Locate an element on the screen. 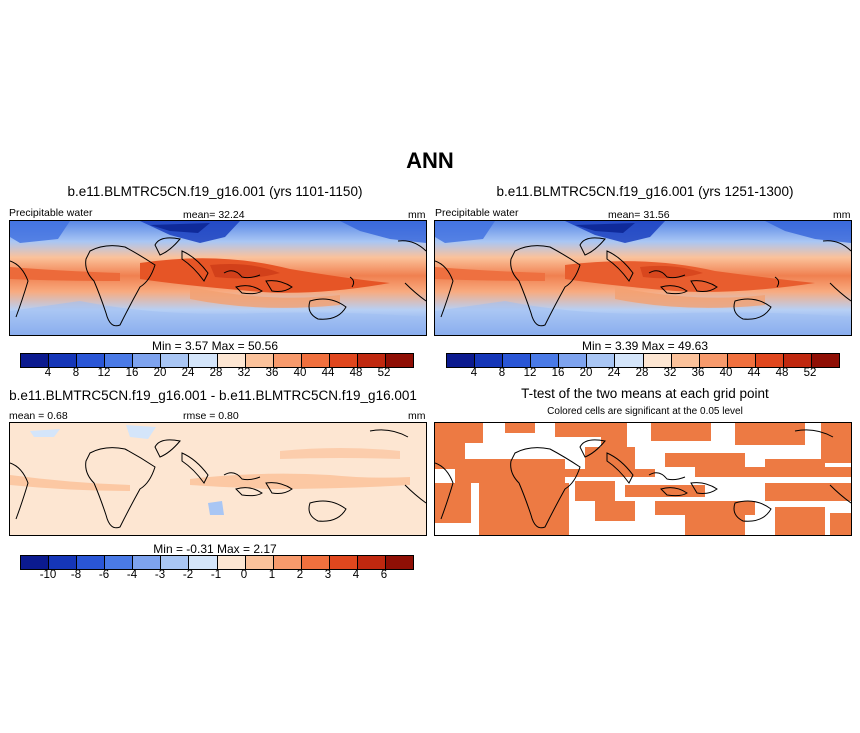 This screenshot has width=860, height=733. panel2-mean: mean= 31.56 is located at coordinates (639, 215).